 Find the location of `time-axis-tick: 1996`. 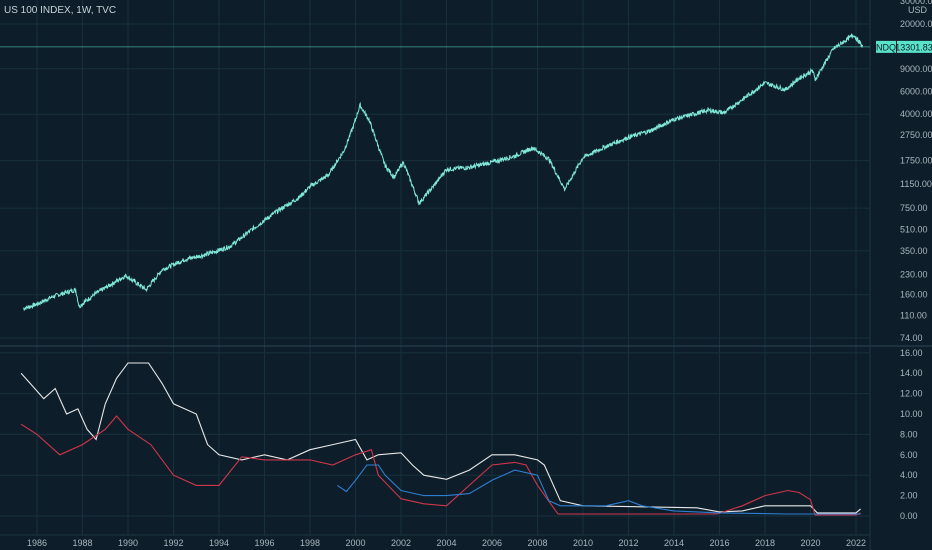

time-axis-tick: 1996 is located at coordinates (264, 543).